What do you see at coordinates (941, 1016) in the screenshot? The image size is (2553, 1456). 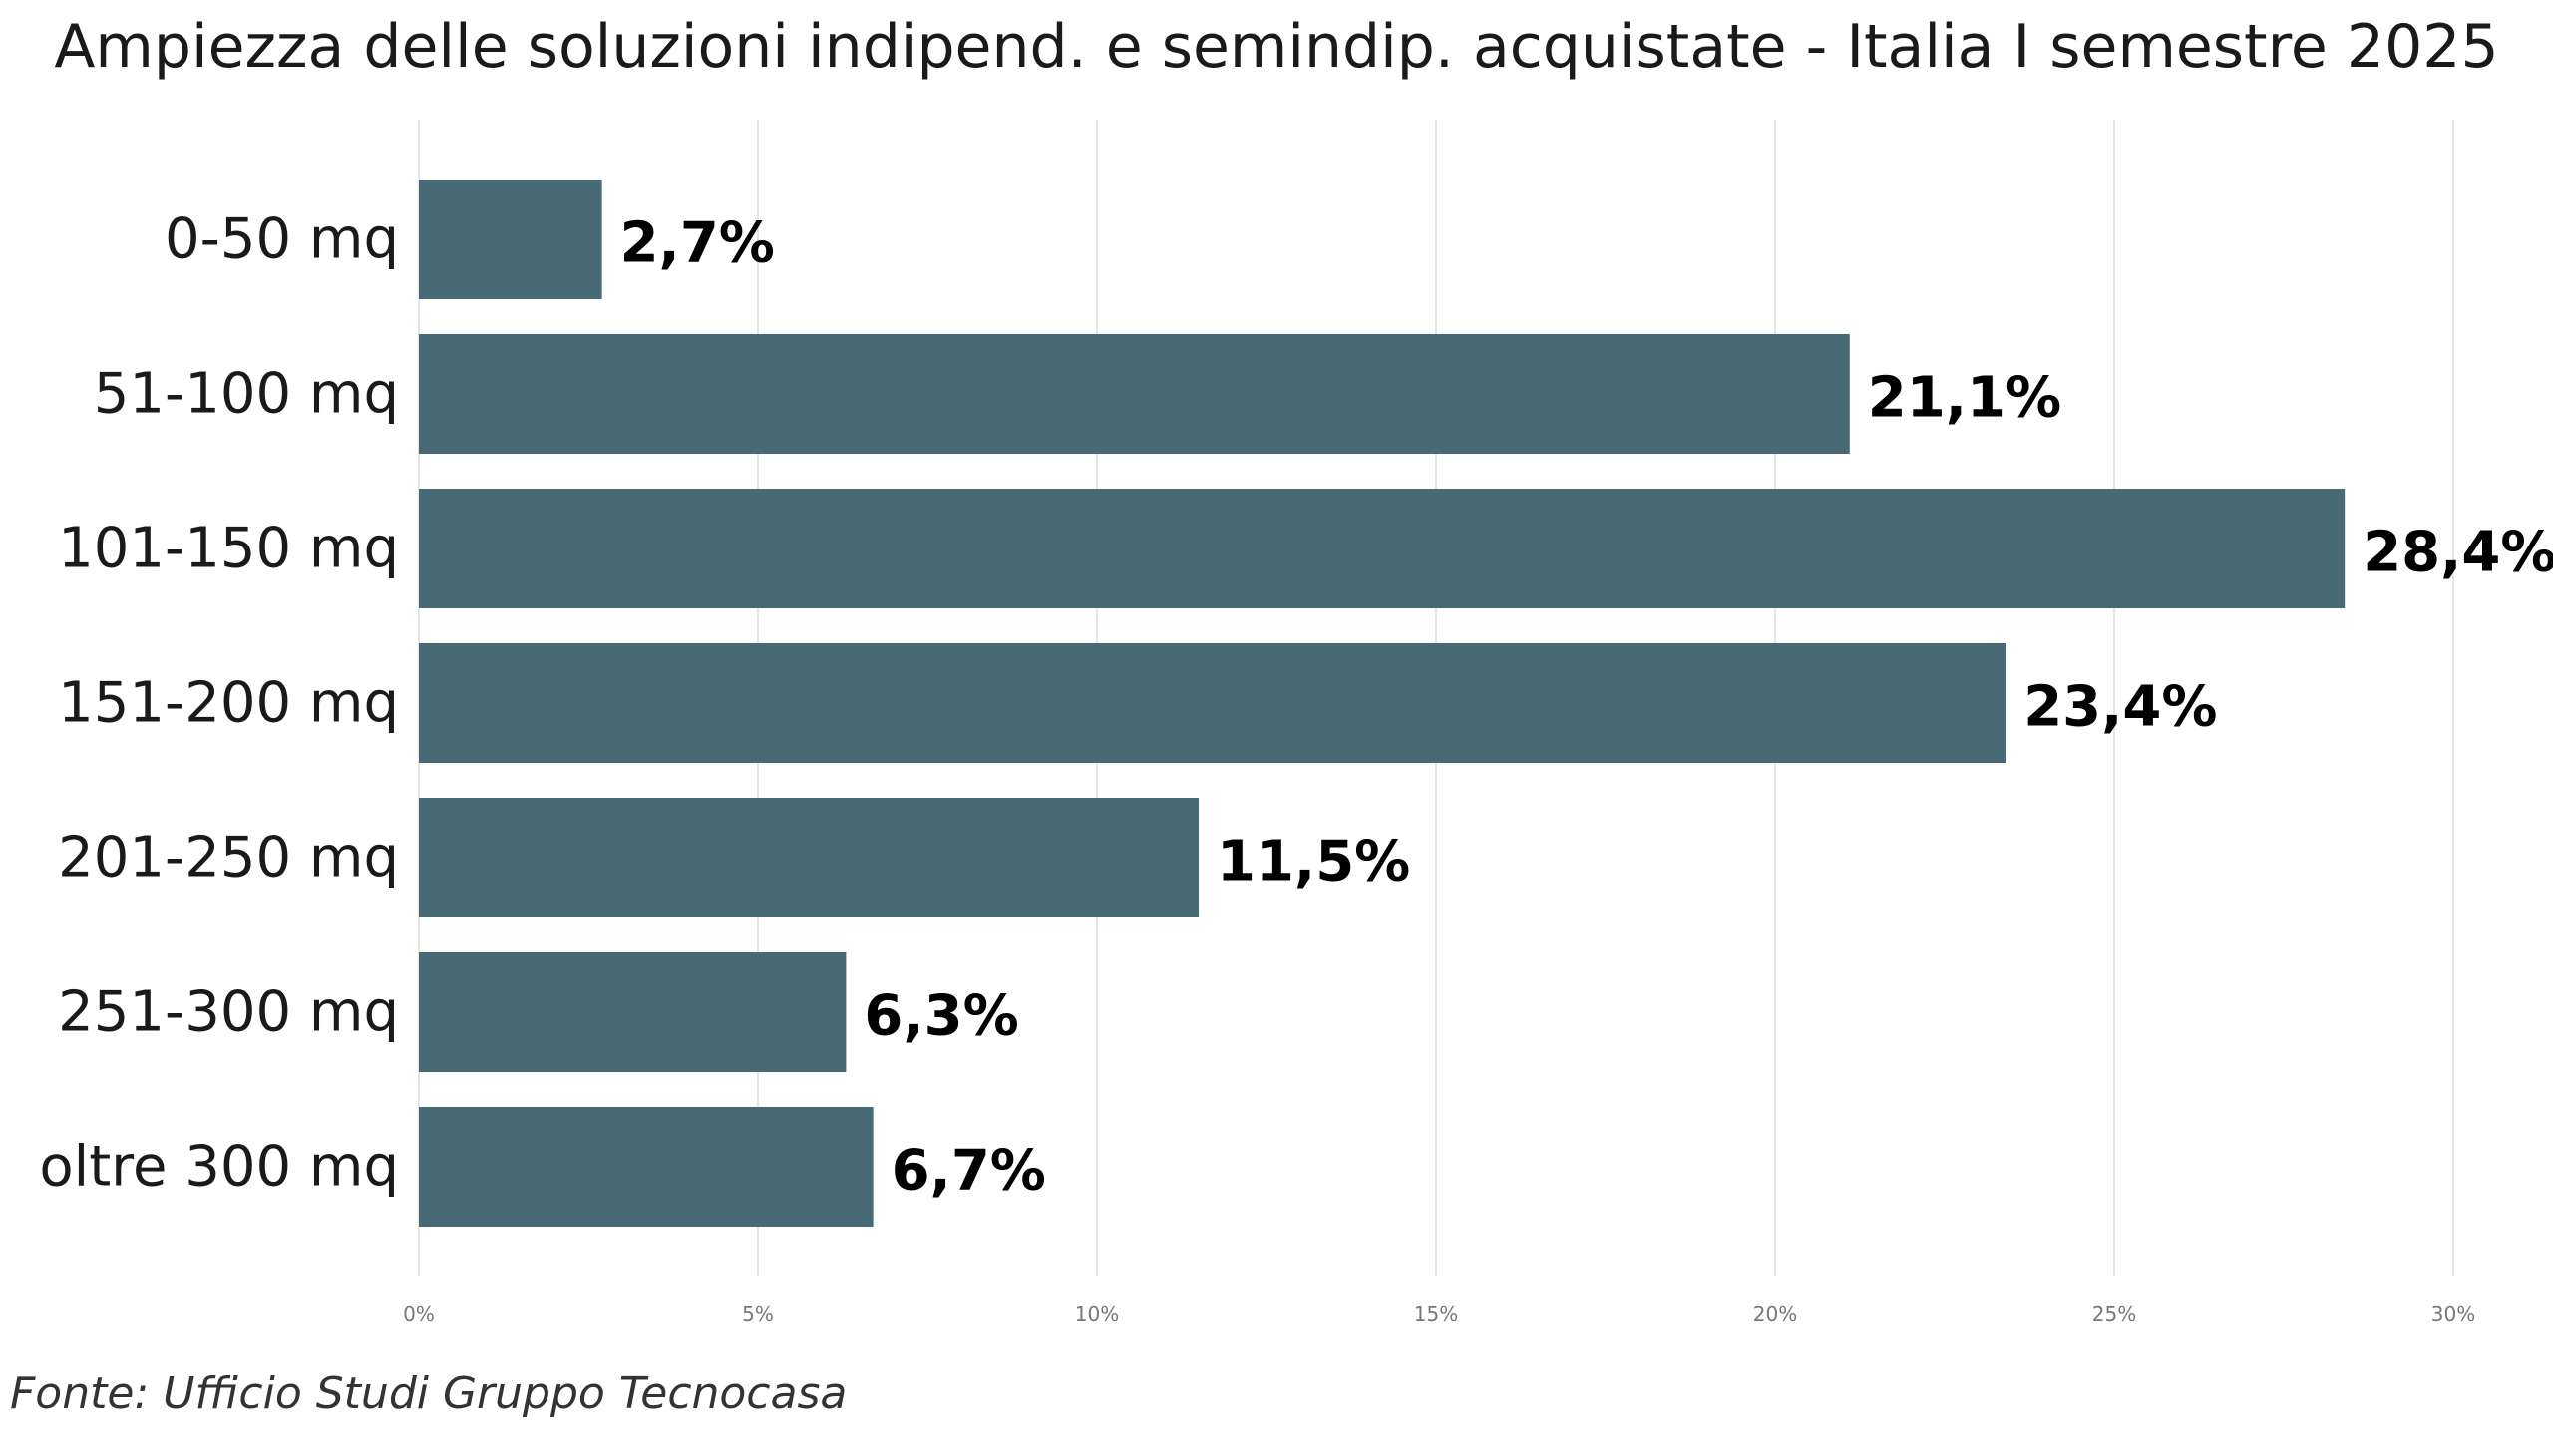 I see `value-label: 6,3%` at bounding box center [941, 1016].